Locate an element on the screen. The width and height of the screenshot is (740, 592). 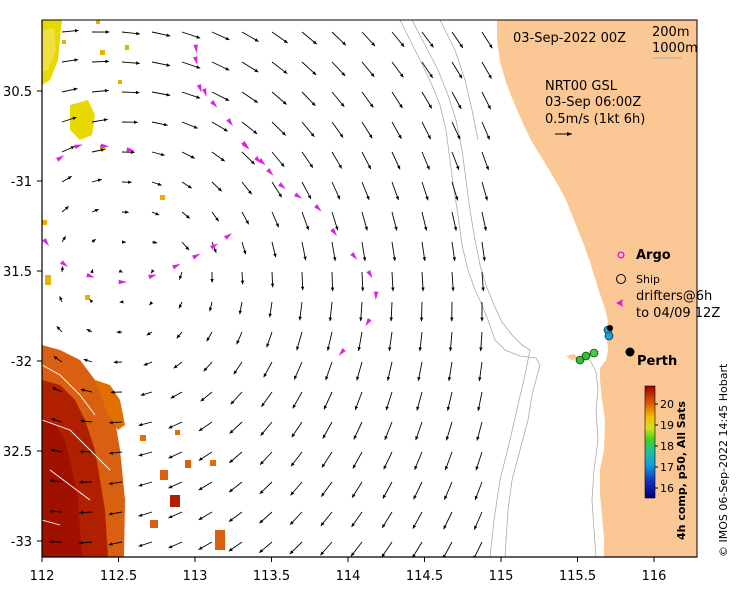
colorbar-tick: 17 is located at coordinates (667, 467).